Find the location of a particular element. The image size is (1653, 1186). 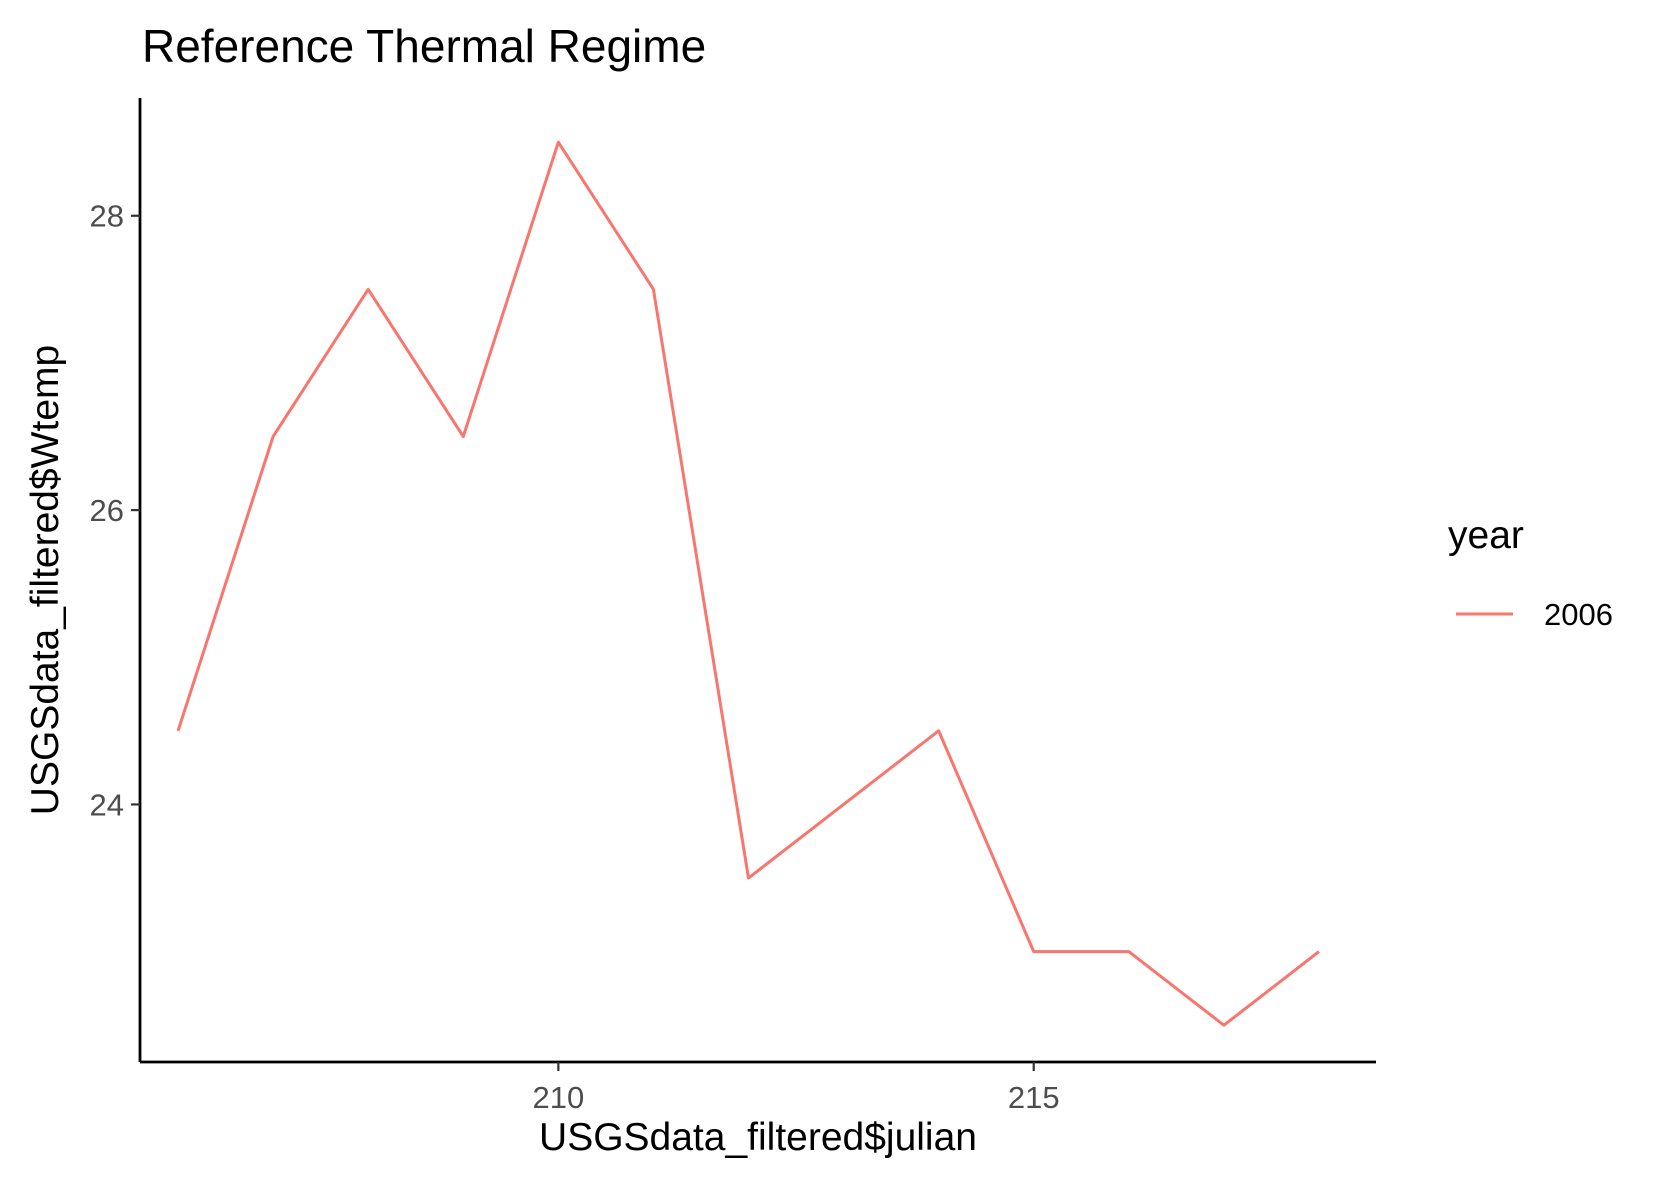

legend-title: year is located at coordinates (1486, 535).